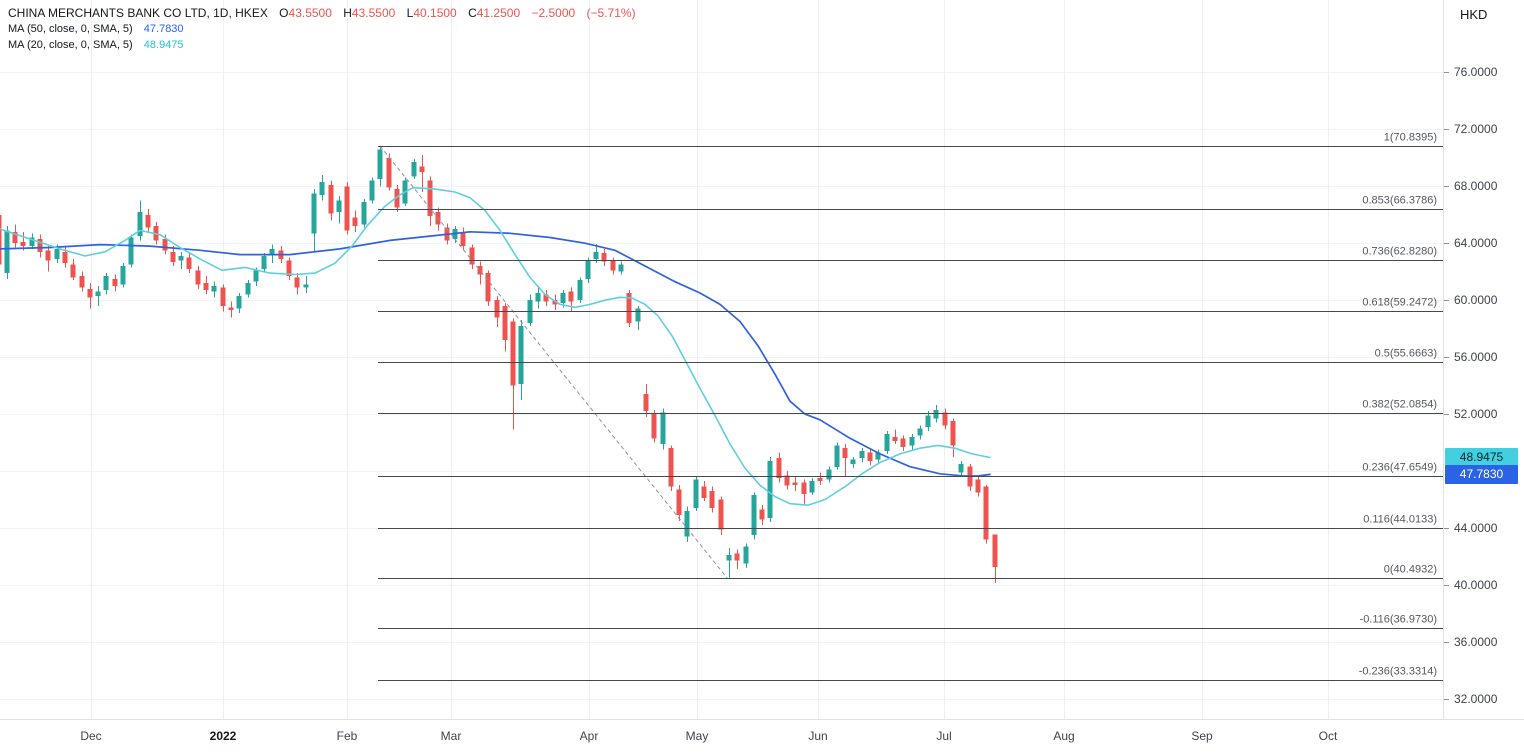  Describe the element at coordinates (1476, 585) in the screenshot. I see `price-tick-label: 40.0000` at that location.